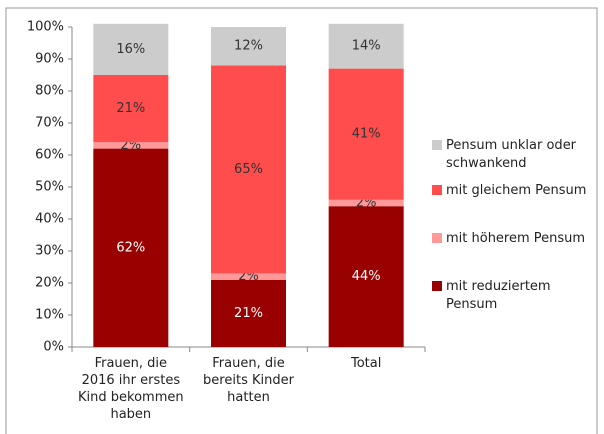 This screenshot has width=604, height=434. I want to click on value-label: 12%, so click(248, 46).